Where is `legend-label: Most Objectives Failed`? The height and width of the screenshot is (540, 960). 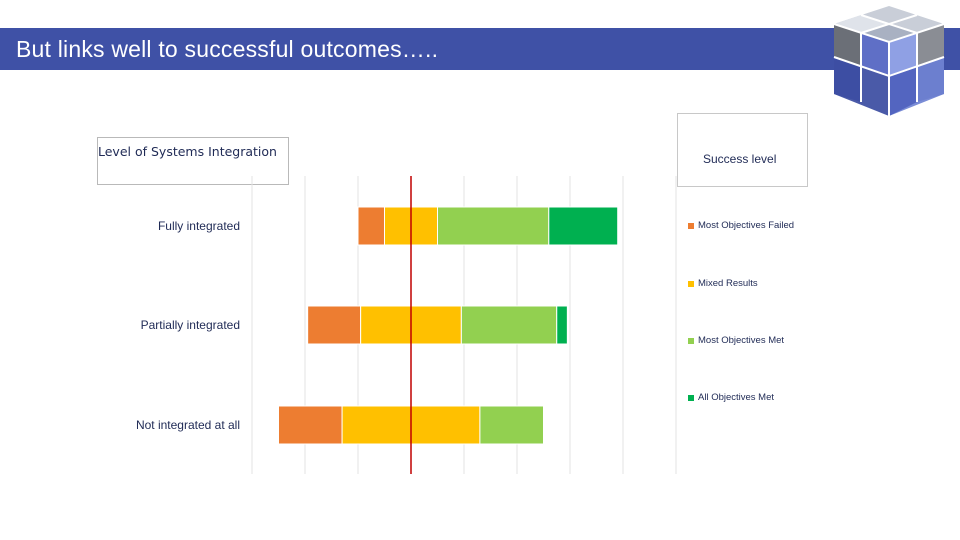 legend-label: Most Objectives Failed is located at coordinates (746, 225).